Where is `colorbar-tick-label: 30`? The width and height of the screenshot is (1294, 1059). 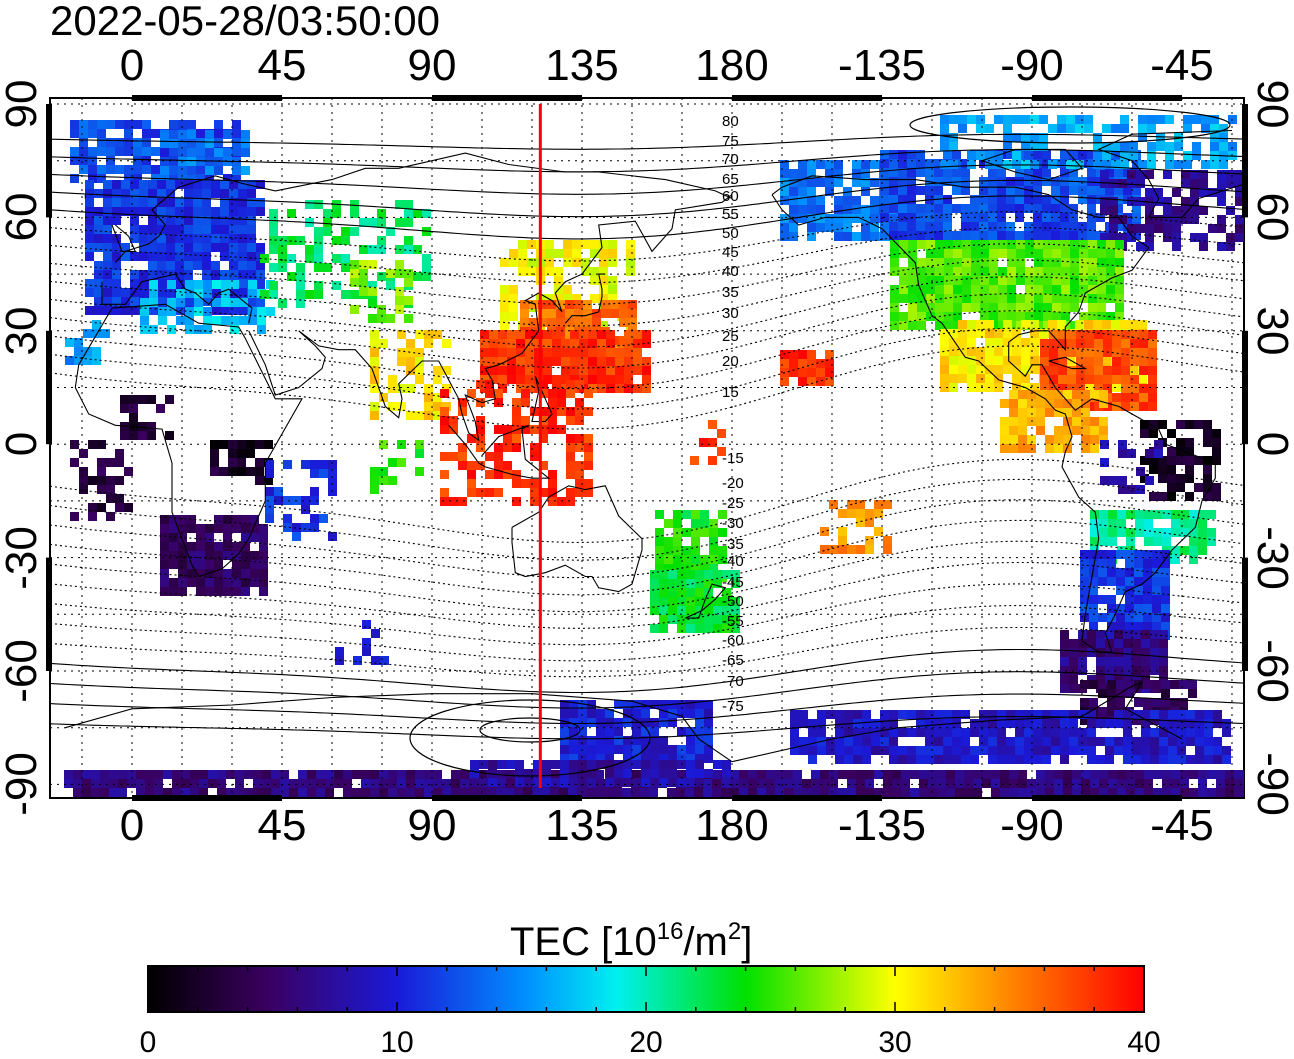 colorbar-tick-label: 30 is located at coordinates (895, 1042).